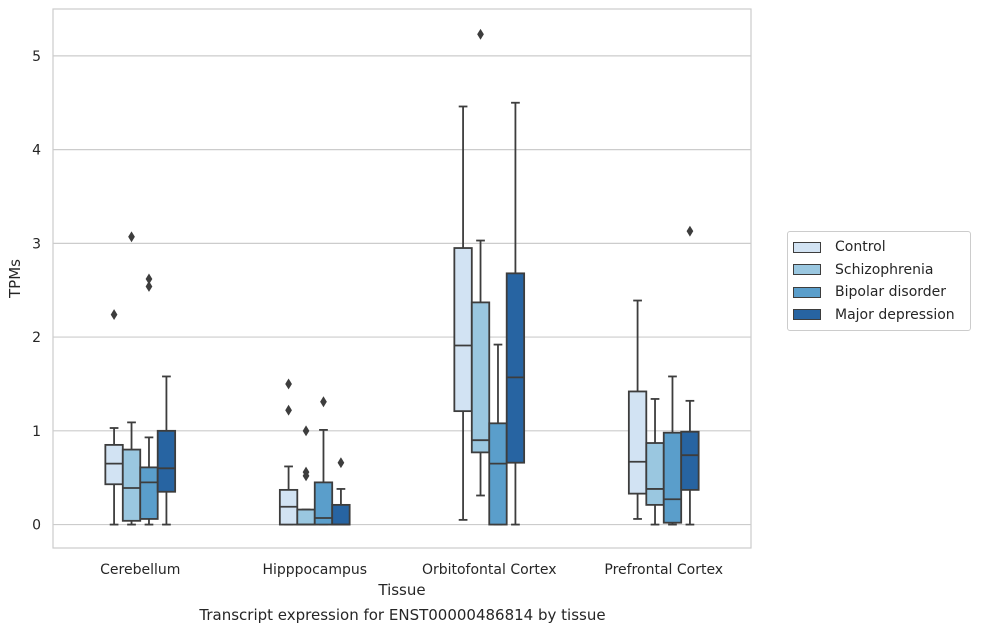 This screenshot has height=634, width=983. What do you see at coordinates (15, 279) in the screenshot?
I see `y-axis-label: TPMs` at bounding box center [15, 279].